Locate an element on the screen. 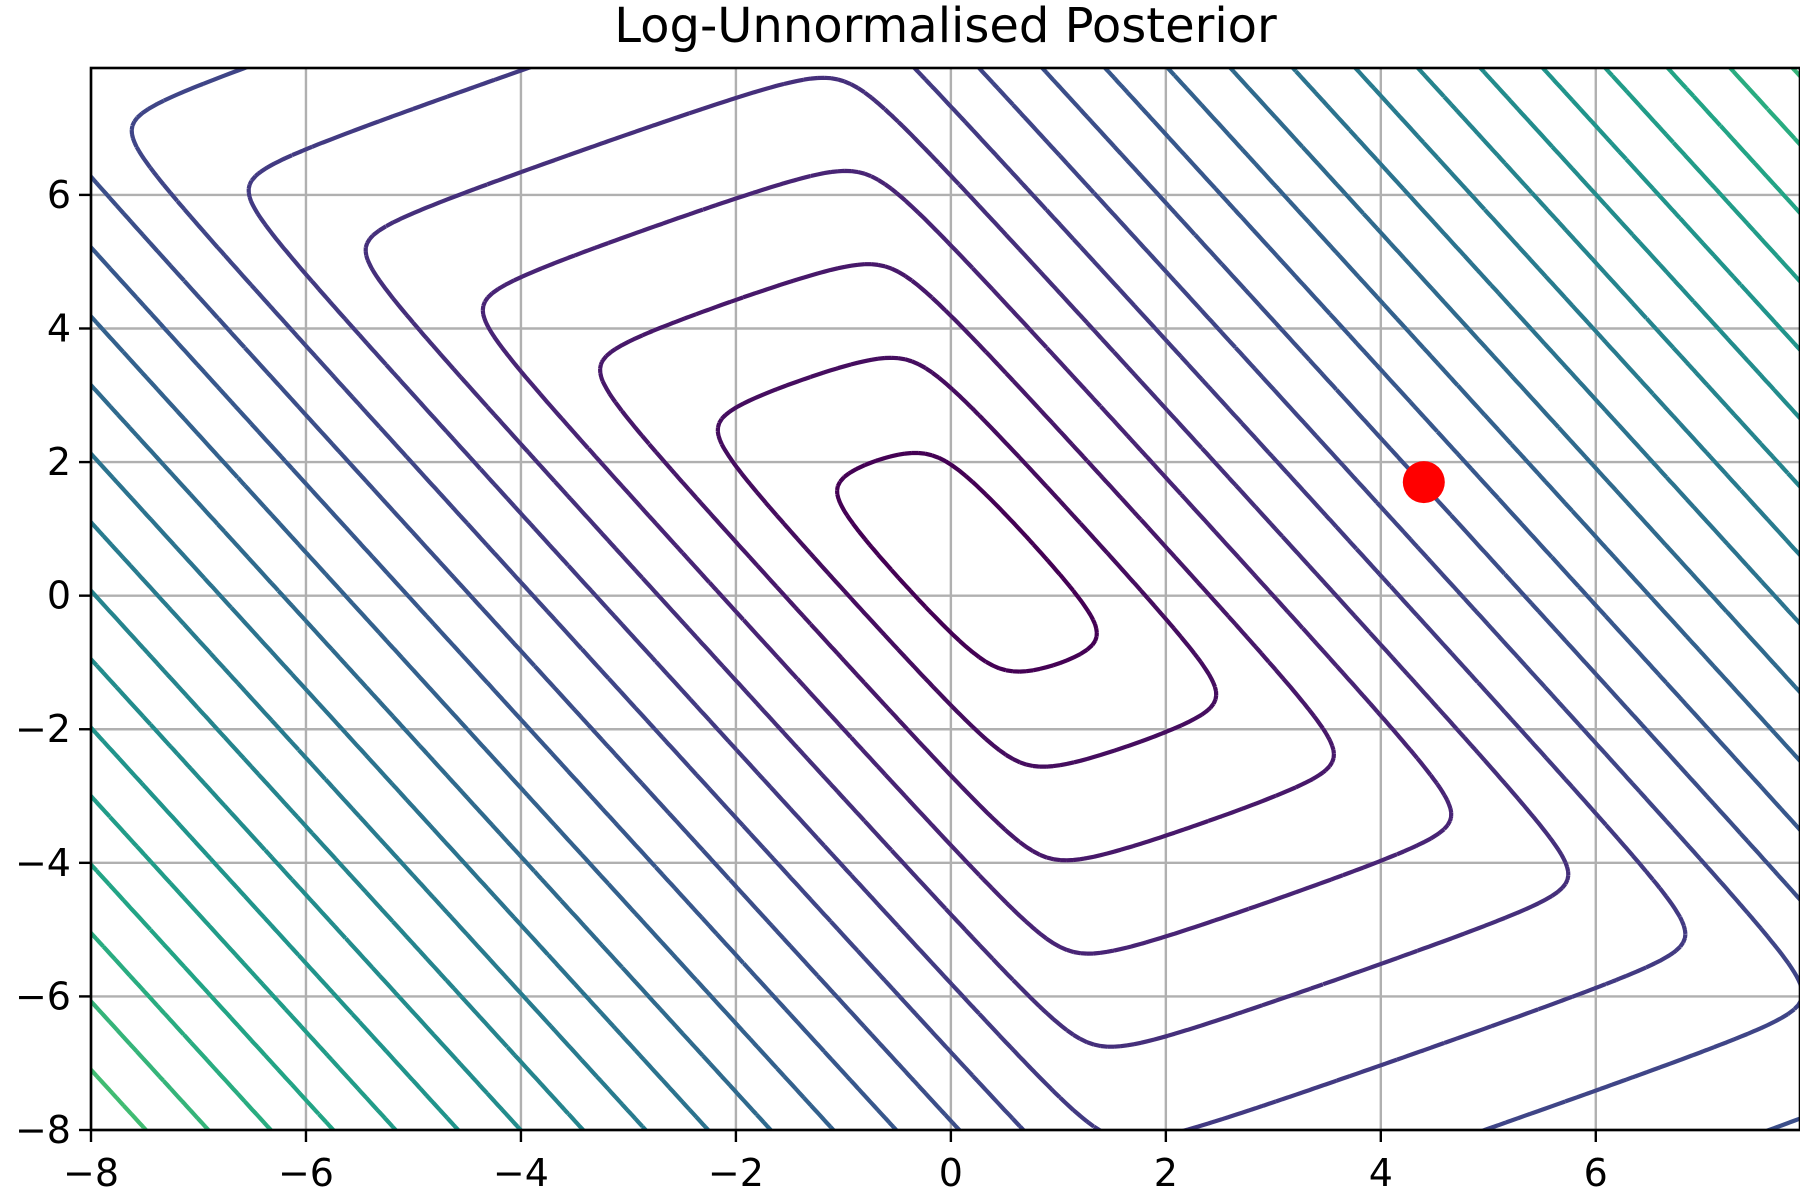  x-tick-label: 4 is located at coordinates (1381, 1173).